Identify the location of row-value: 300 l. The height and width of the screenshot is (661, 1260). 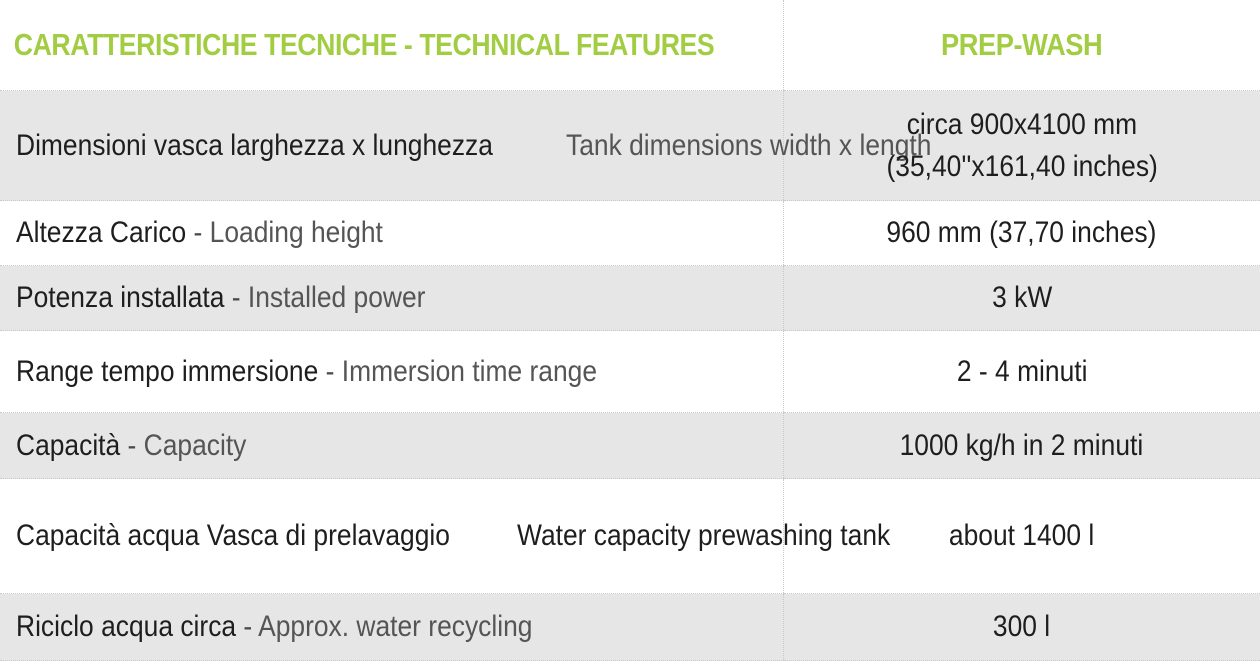
(1021, 627).